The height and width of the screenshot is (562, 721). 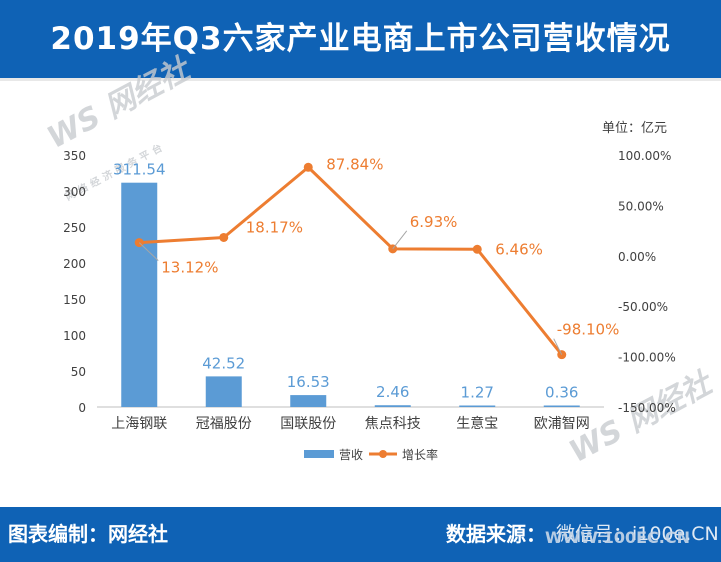 I want to click on y-left-tick-label: 50, so click(x=78, y=372).